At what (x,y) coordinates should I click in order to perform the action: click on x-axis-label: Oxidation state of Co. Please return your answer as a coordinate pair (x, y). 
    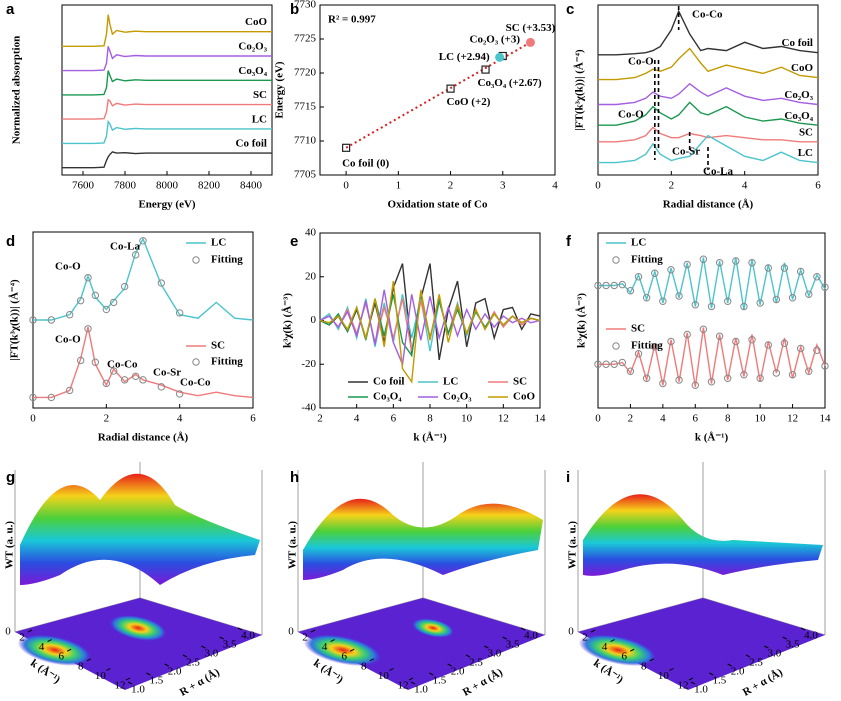
    Looking at the image, I should click on (438, 205).